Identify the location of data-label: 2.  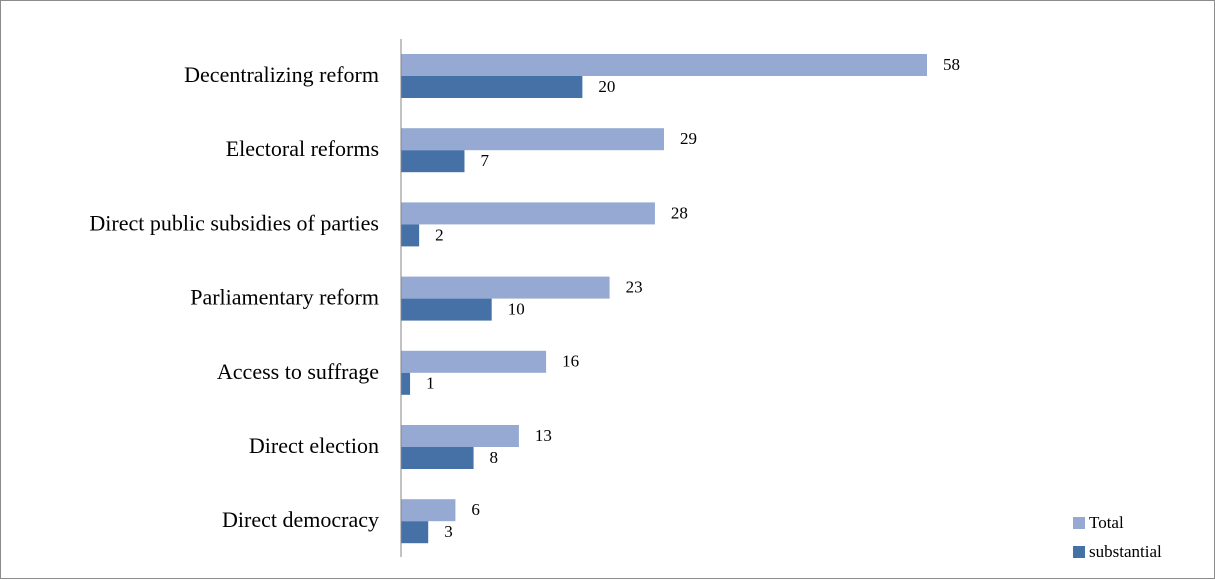
(439, 234).